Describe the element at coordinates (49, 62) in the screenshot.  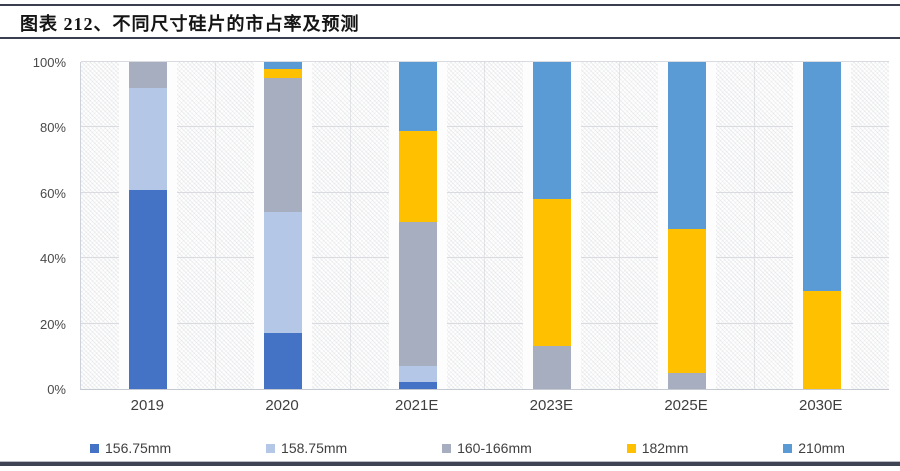
I see `y-tick-label: 100%` at that location.